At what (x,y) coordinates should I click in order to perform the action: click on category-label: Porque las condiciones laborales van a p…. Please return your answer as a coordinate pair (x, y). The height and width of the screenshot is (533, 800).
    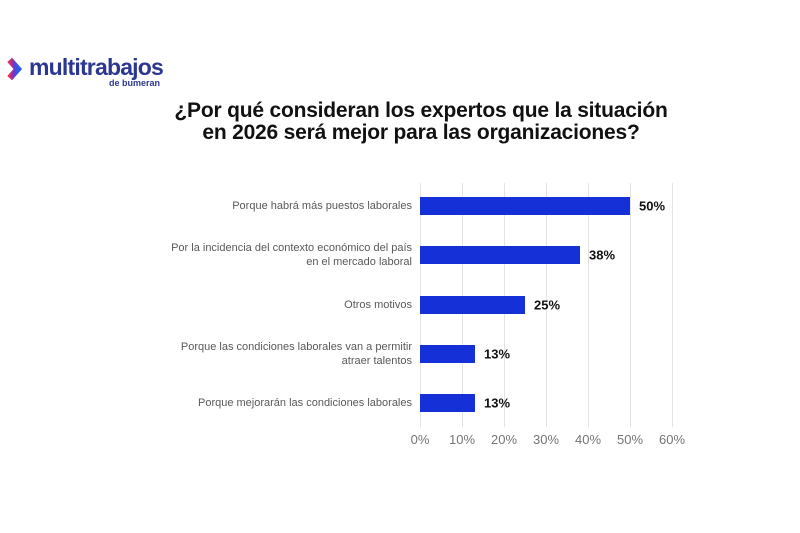
    Looking at the image, I should click on (296, 353).